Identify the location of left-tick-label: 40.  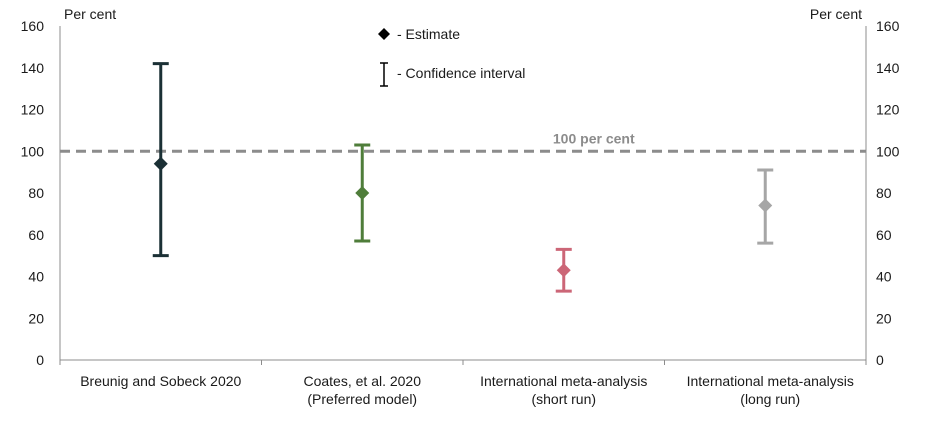
(36, 277).